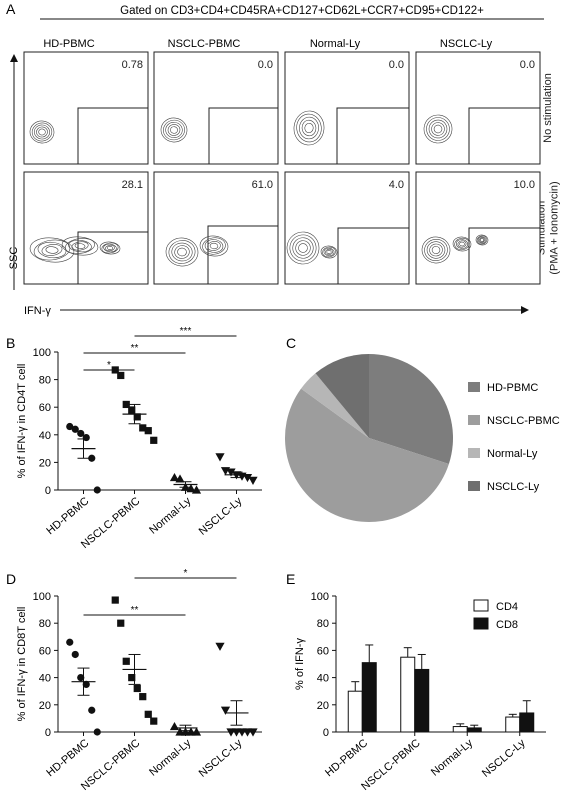 The image size is (568, 799). What do you see at coordinates (45, 408) in the screenshot?
I see `panel-b-ytick-label-60: 60` at bounding box center [45, 408].